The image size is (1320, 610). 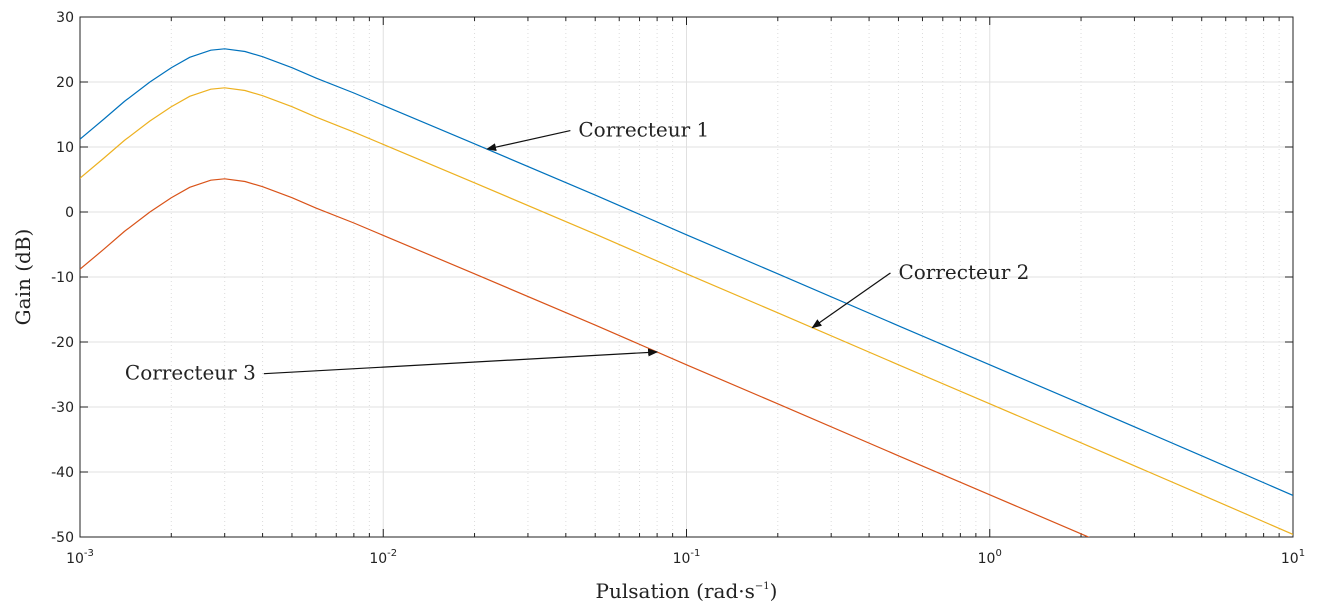 What do you see at coordinates (1302, 553) in the screenshot?
I see `x-tick-exponent: 1` at bounding box center [1302, 553].